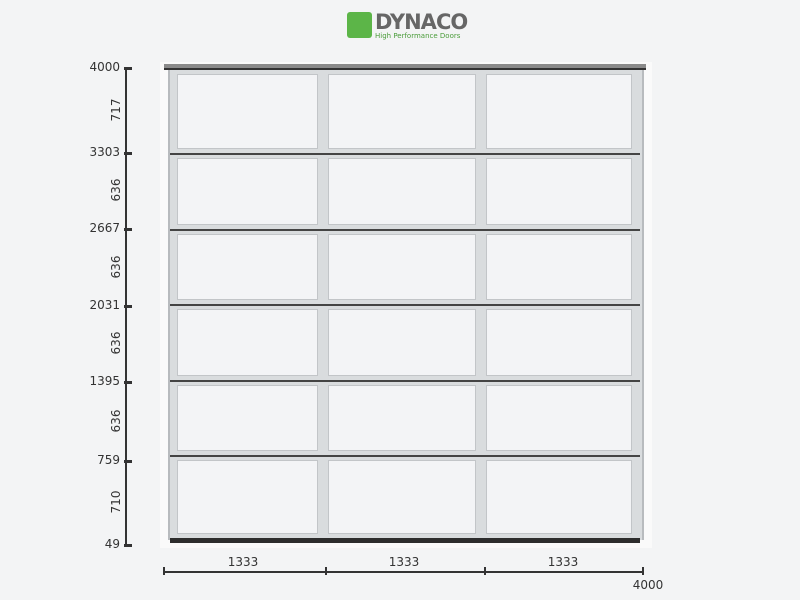  What do you see at coordinates (359, 25) in the screenshot?
I see `dynaco-logo-icon` at bounding box center [359, 25].